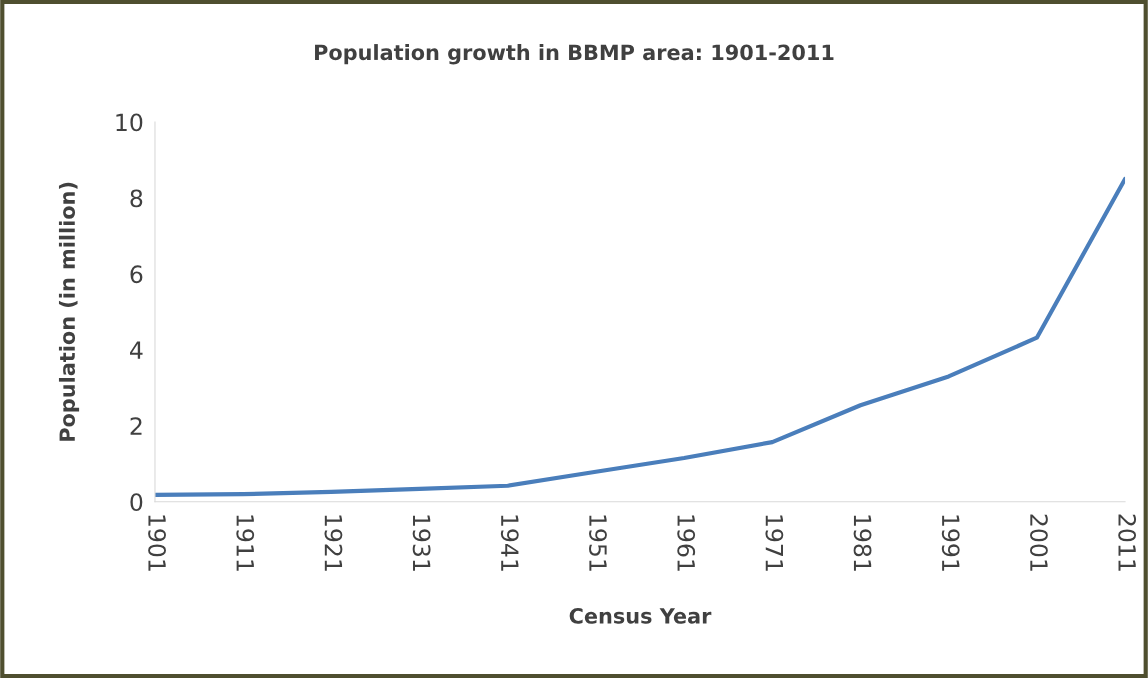 The image size is (1148, 678). Describe the element at coordinates (950, 543) in the screenshot. I see `x-tick-label: 1991` at that location.